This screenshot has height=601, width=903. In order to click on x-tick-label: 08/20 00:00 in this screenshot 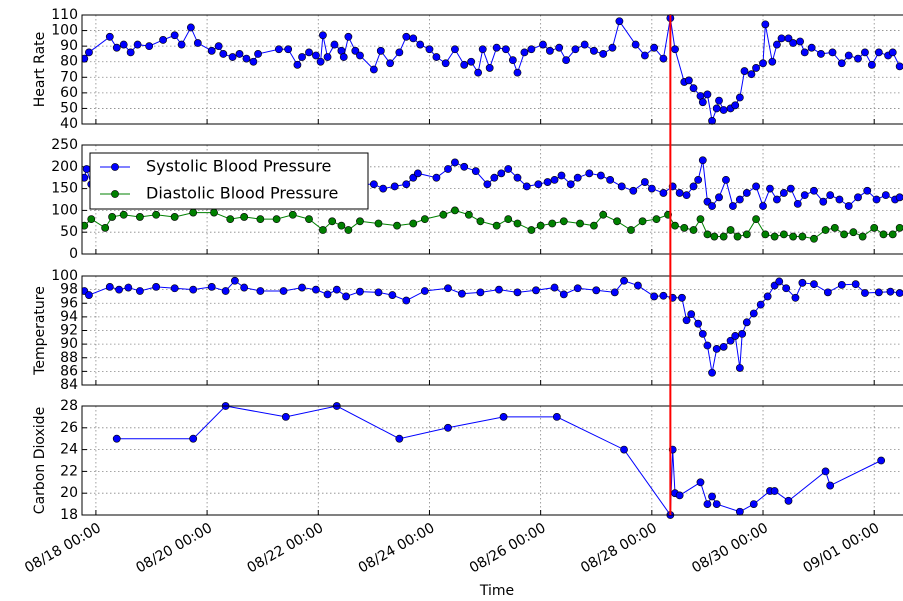, I will do `click(174, 548)`.